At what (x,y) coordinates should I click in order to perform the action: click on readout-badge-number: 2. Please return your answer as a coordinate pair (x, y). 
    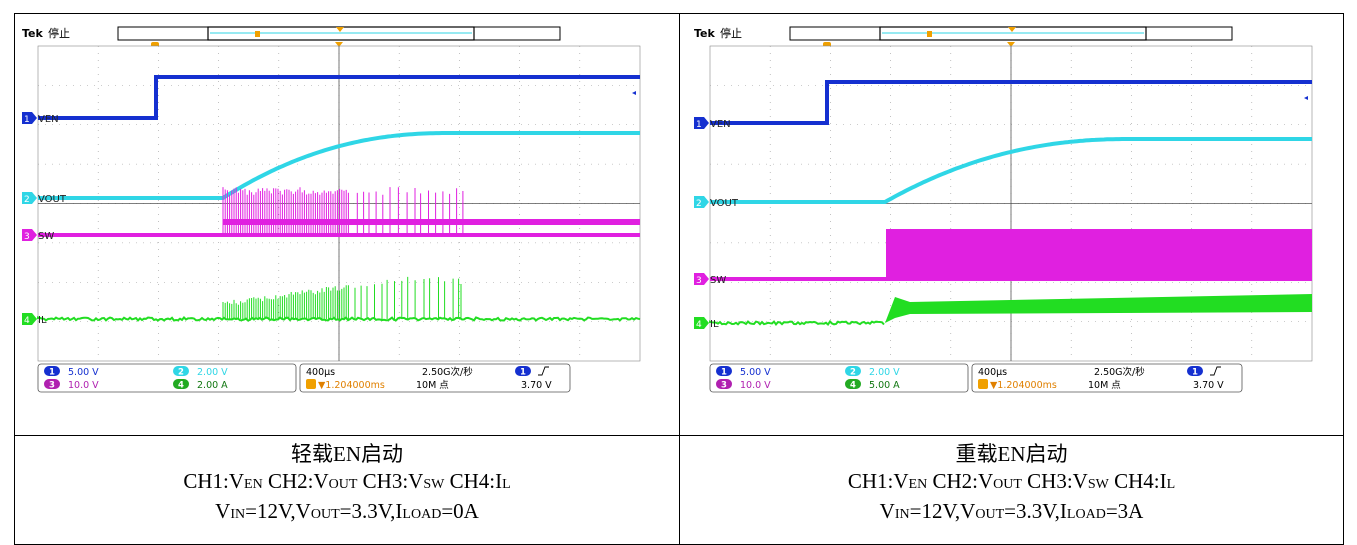
    Looking at the image, I should click on (853, 373).